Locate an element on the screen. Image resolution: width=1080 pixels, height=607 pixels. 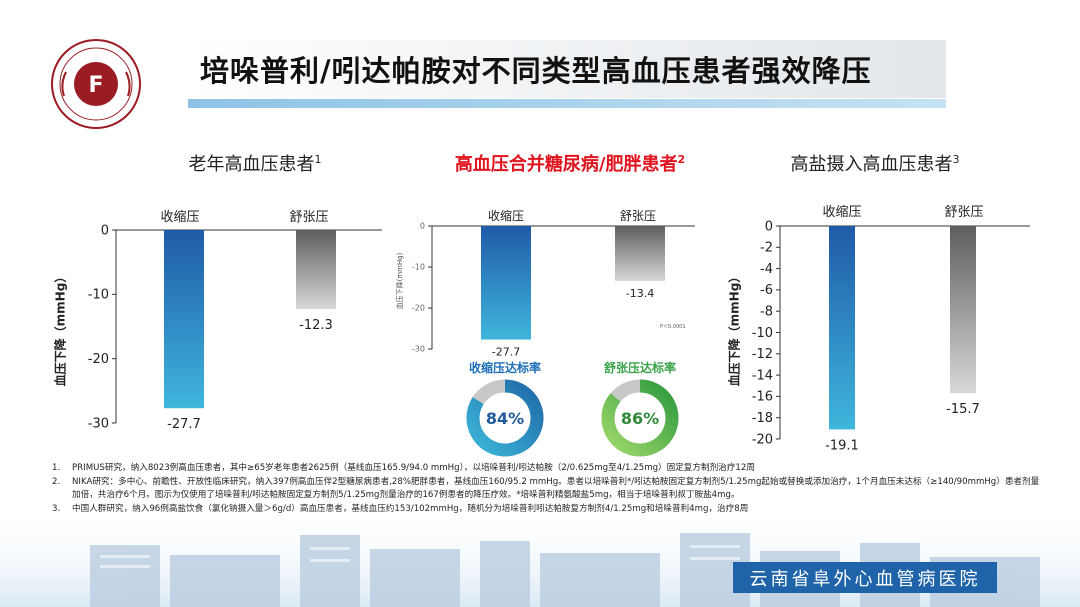
y-tick-label: -6 is located at coordinates (766, 290).